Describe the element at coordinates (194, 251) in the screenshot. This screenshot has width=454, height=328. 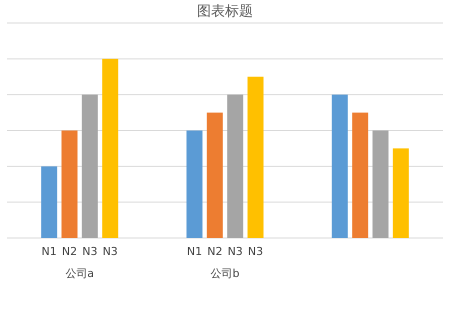
I see `text: N1` at that location.